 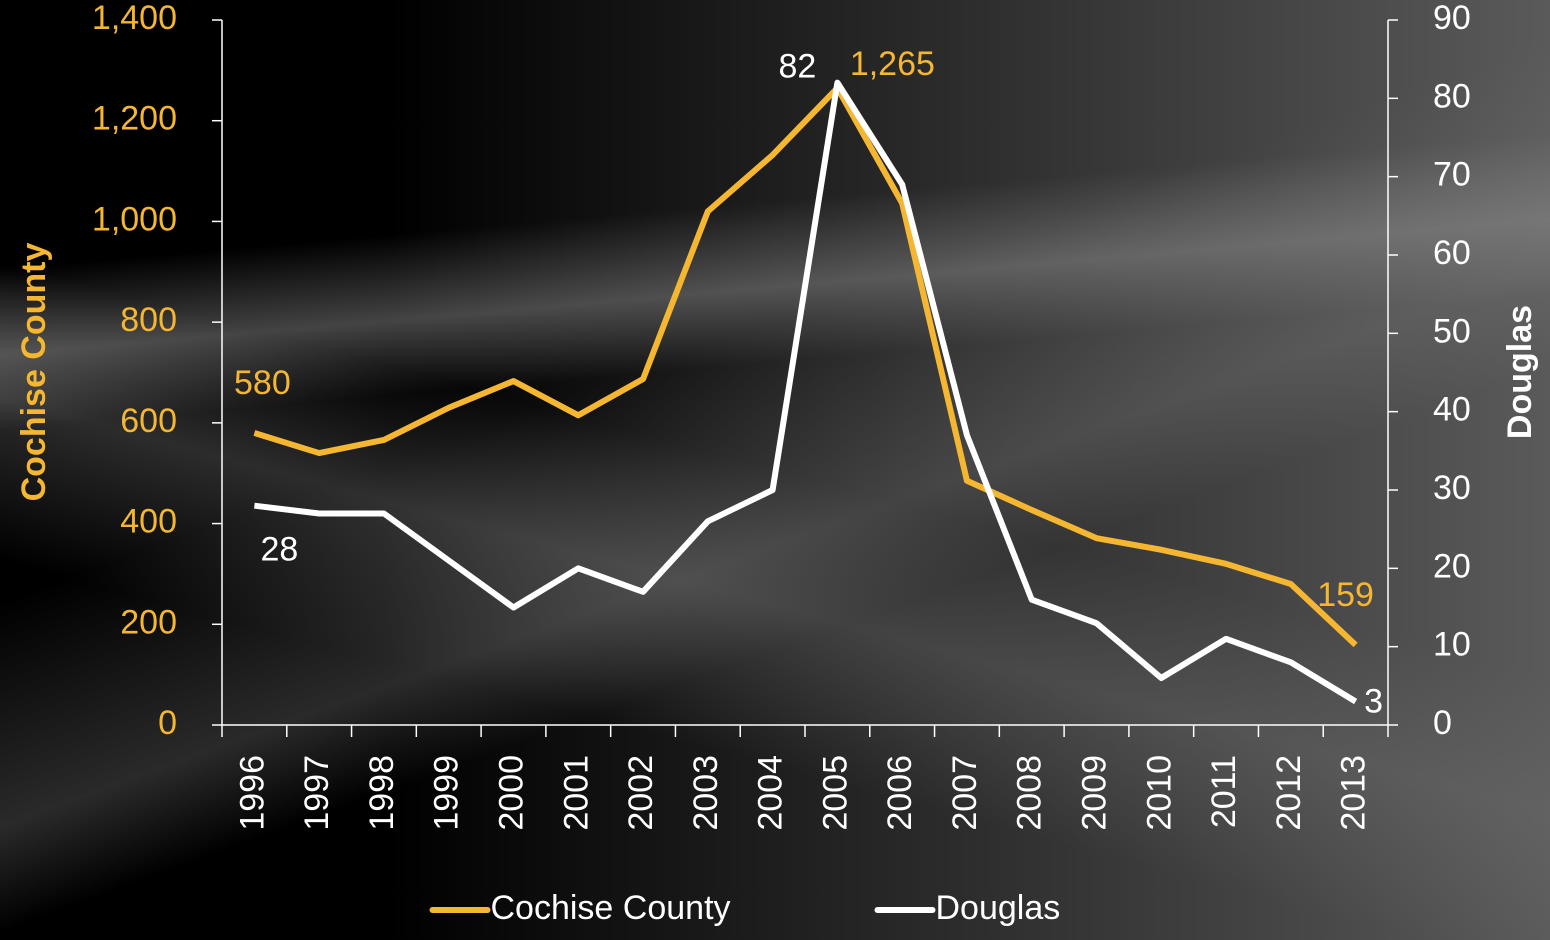 I want to click on x-tick-label: 2002, so click(x=641, y=793).